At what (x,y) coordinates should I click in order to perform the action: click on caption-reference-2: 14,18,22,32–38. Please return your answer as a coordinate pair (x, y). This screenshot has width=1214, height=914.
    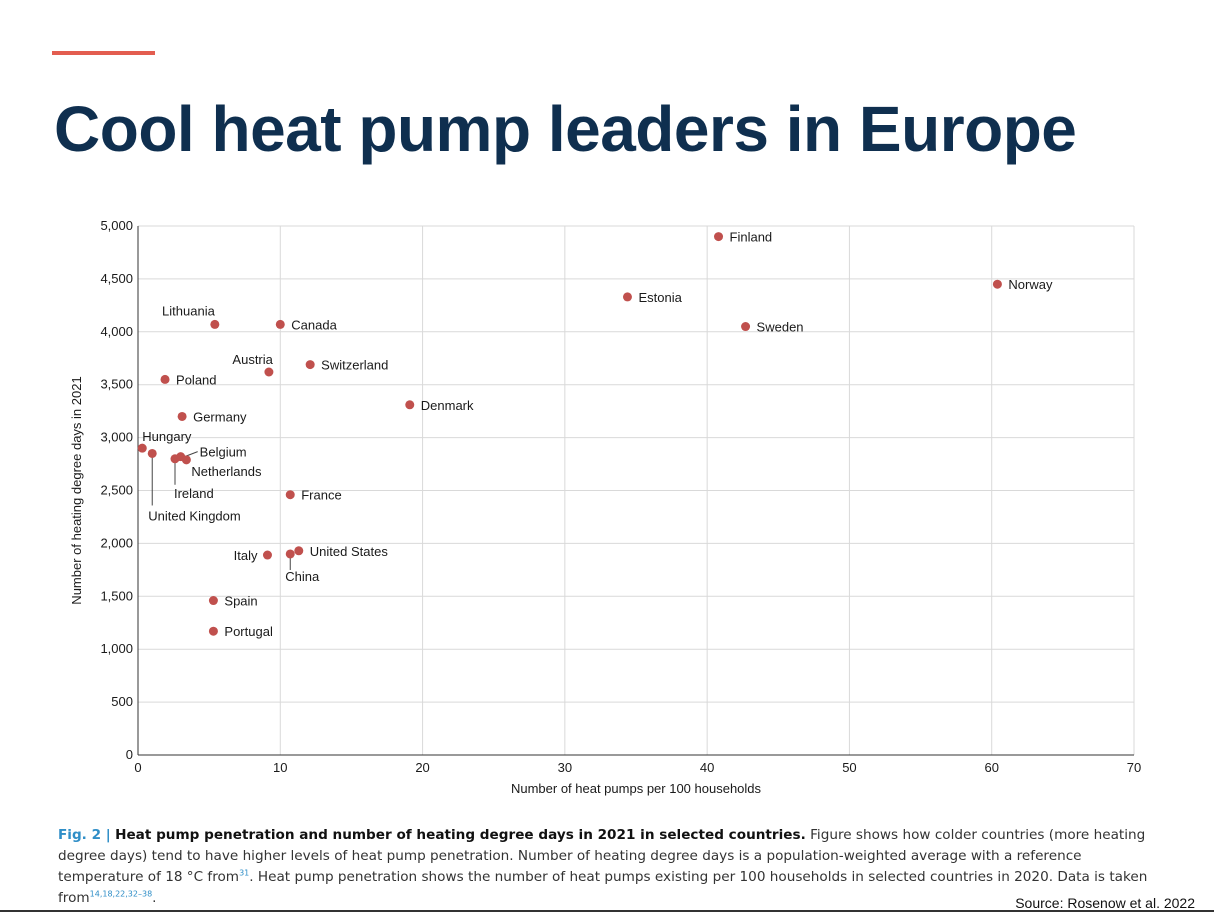
    Looking at the image, I should click on (121, 894).